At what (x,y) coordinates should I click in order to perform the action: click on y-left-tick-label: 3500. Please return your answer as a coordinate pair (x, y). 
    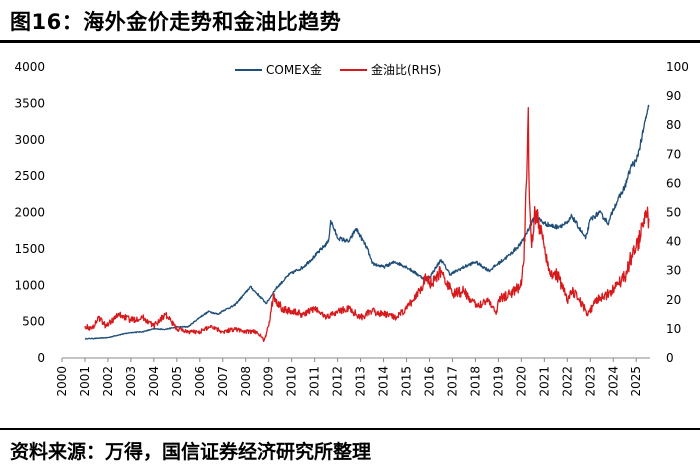
    Looking at the image, I should click on (29, 103).